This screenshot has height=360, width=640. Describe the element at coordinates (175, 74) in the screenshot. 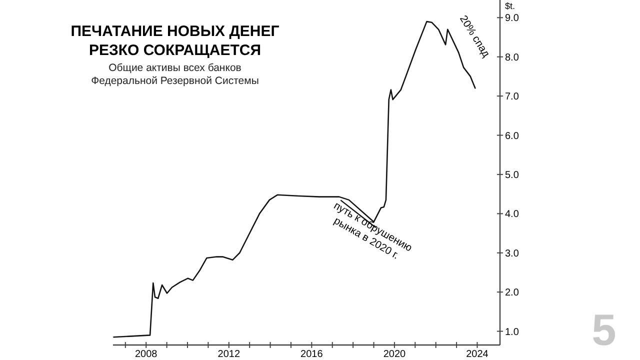

I see `text: Общие активы всех банков Федеральной Резервной Системы` at that location.